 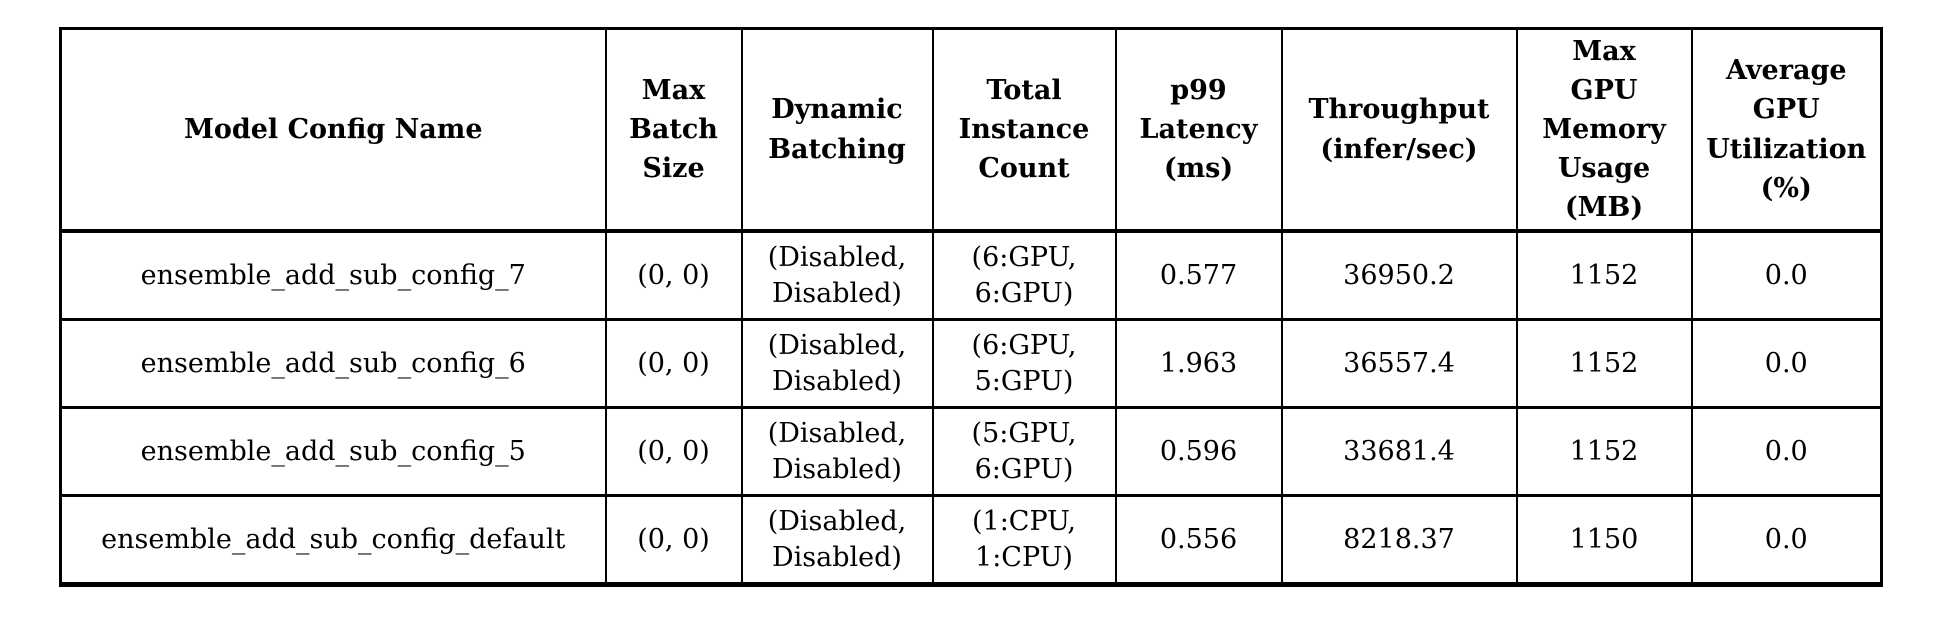 I want to click on col-header-p99-latency: p99 Latency (ms), so click(x=1198, y=130).